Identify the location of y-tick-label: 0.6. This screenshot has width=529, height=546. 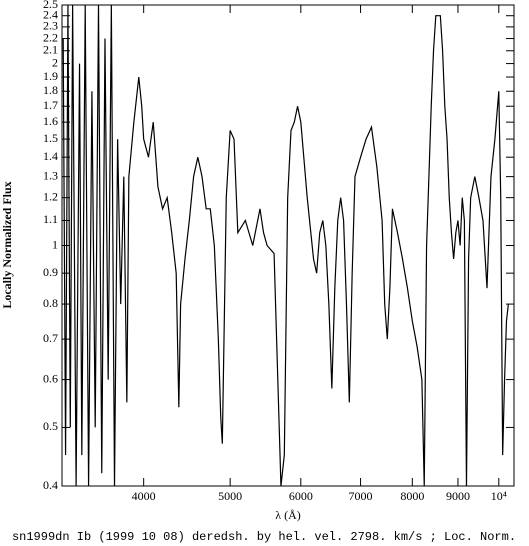
(50, 378).